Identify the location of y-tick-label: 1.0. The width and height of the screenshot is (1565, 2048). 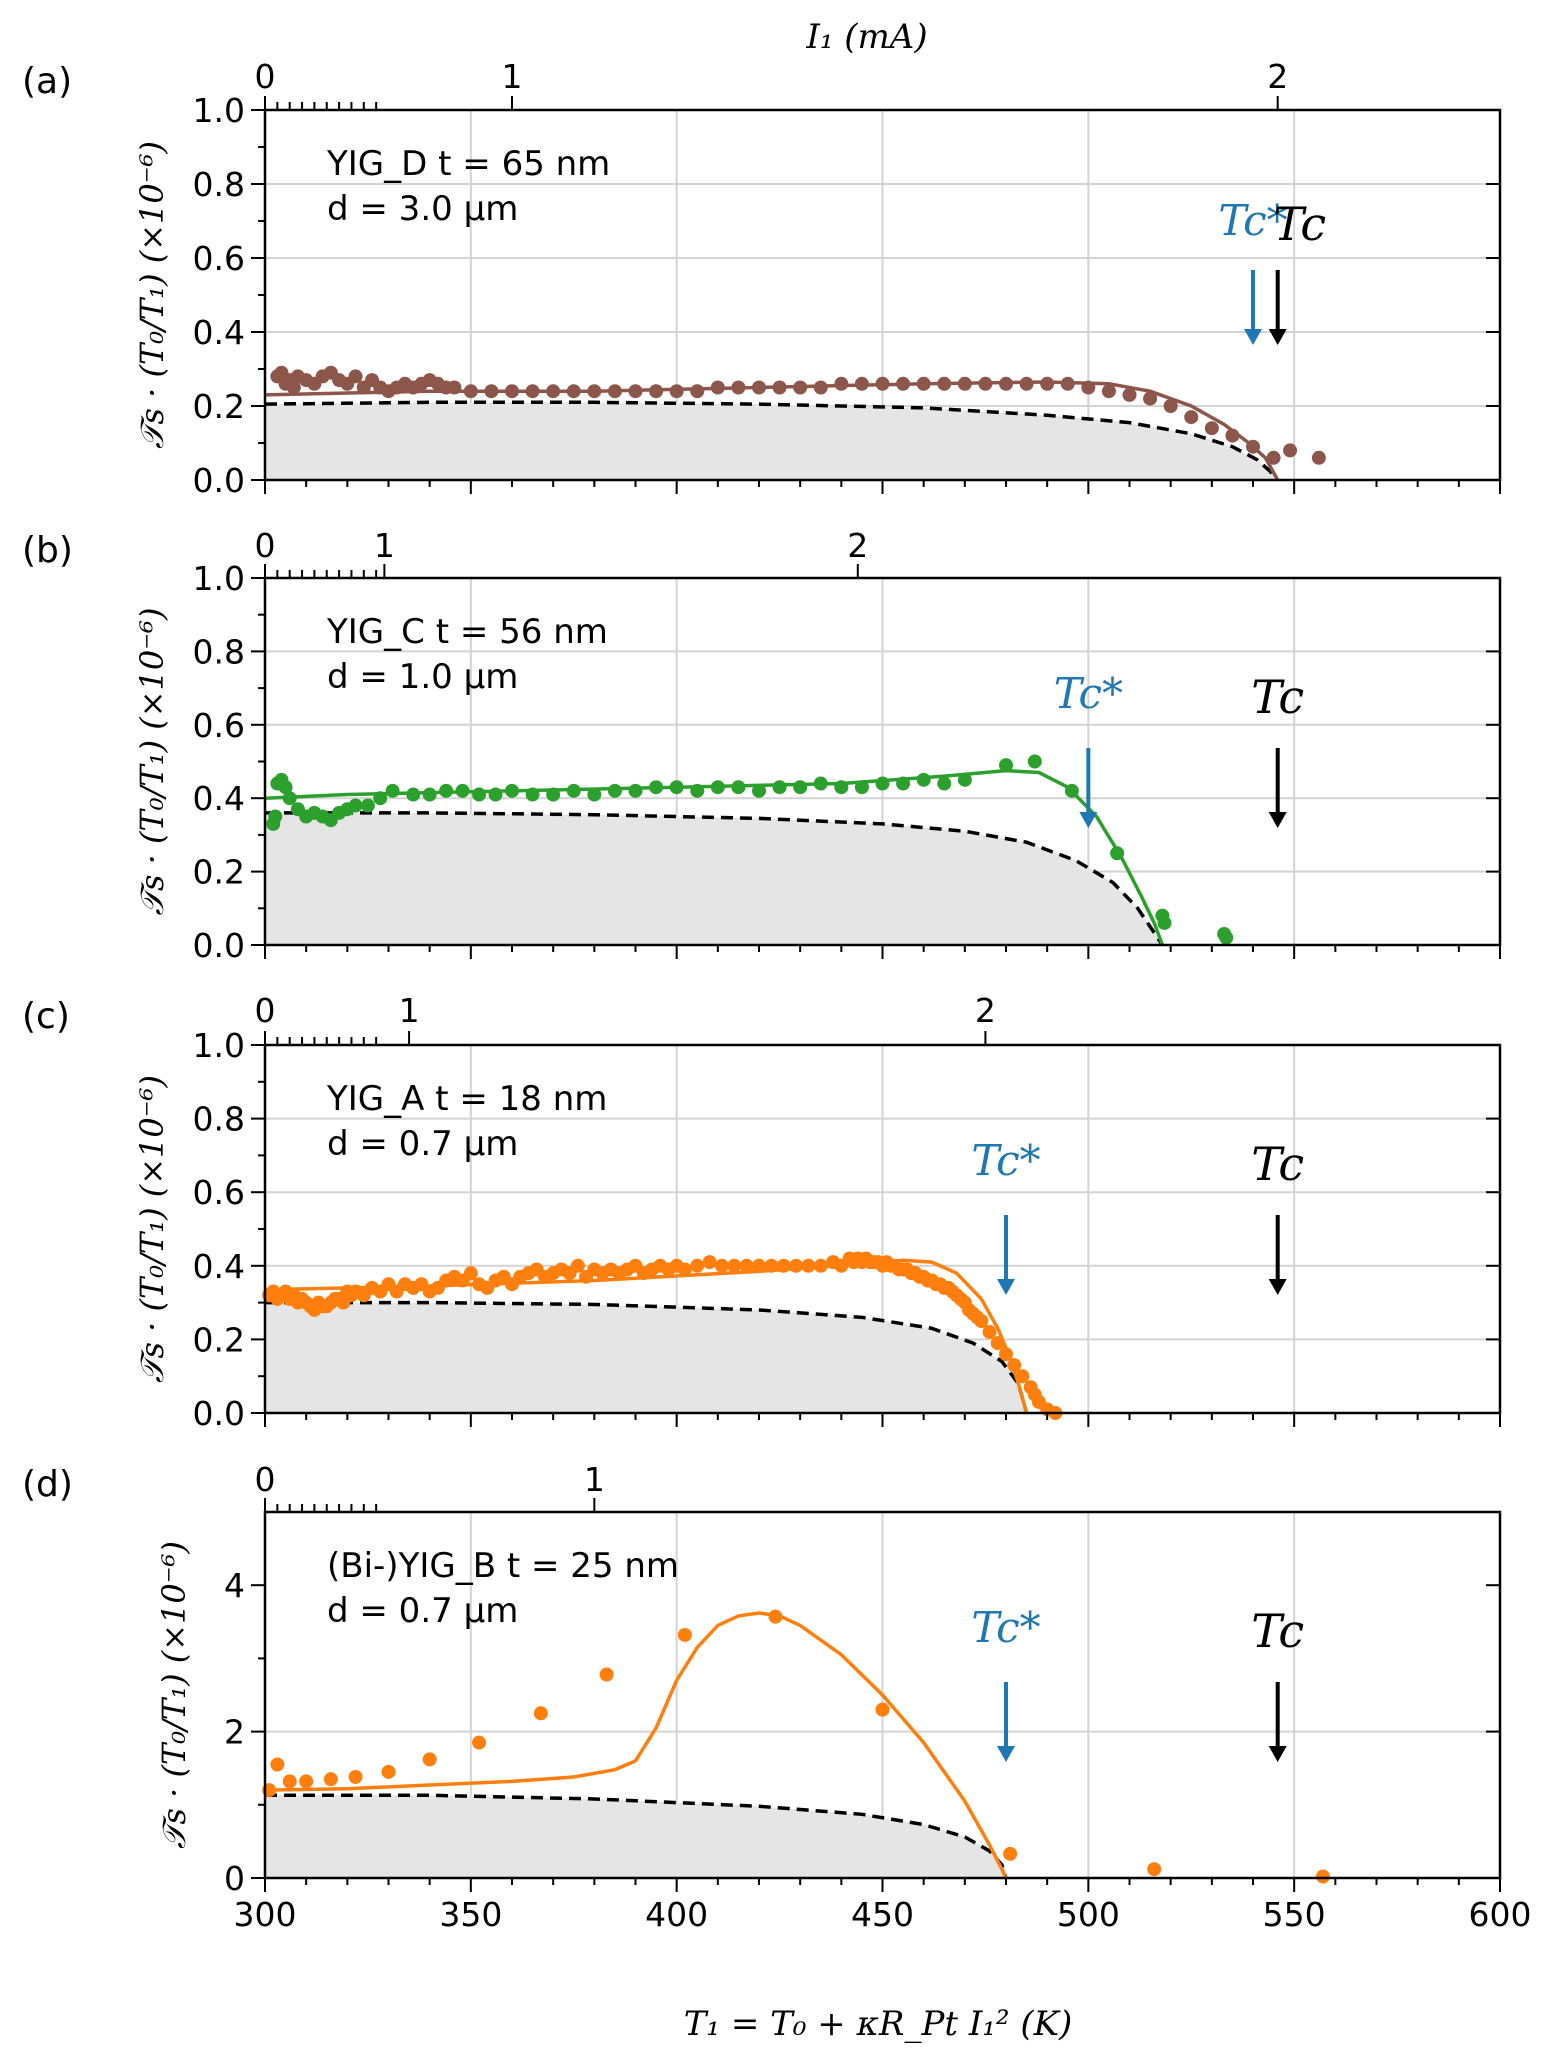
(219, 1045).